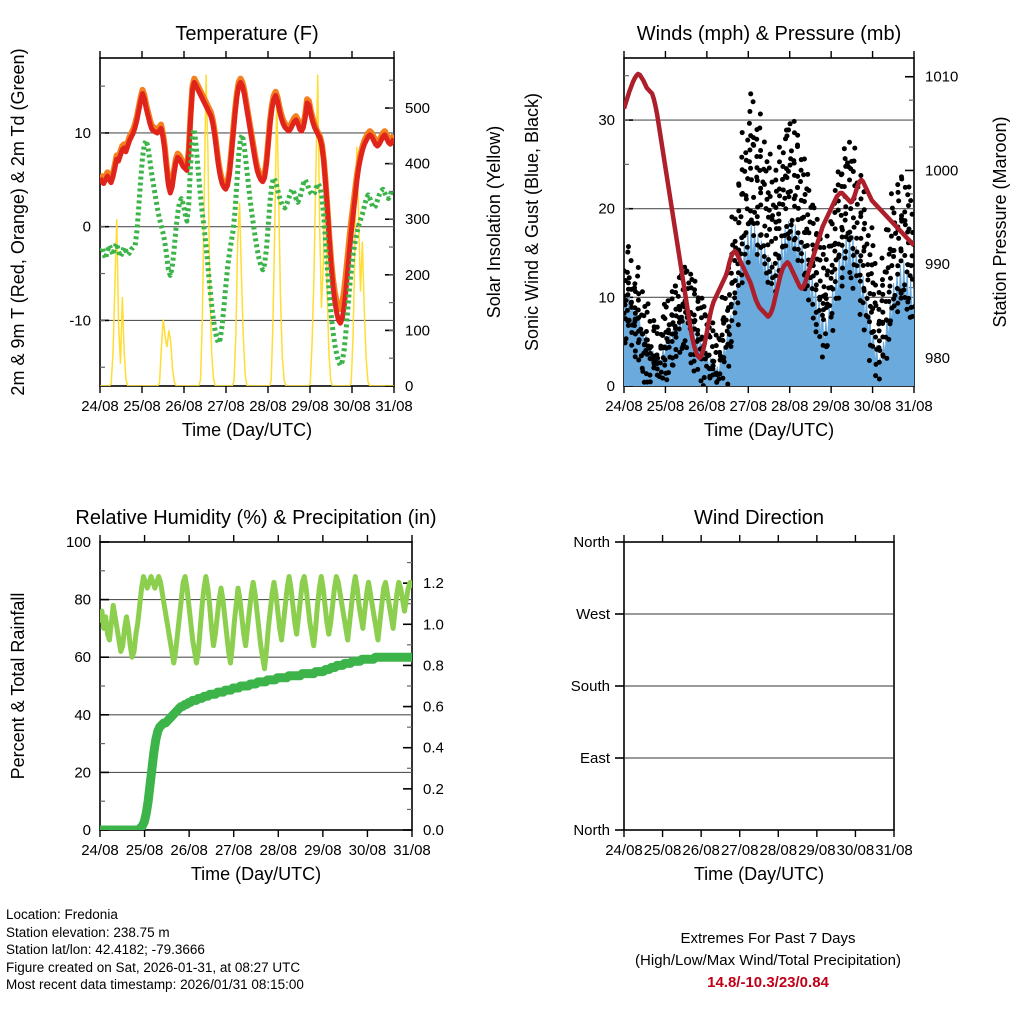 The width and height of the screenshot is (1024, 1024). I want to click on series-dewpoint, so click(247, 247).